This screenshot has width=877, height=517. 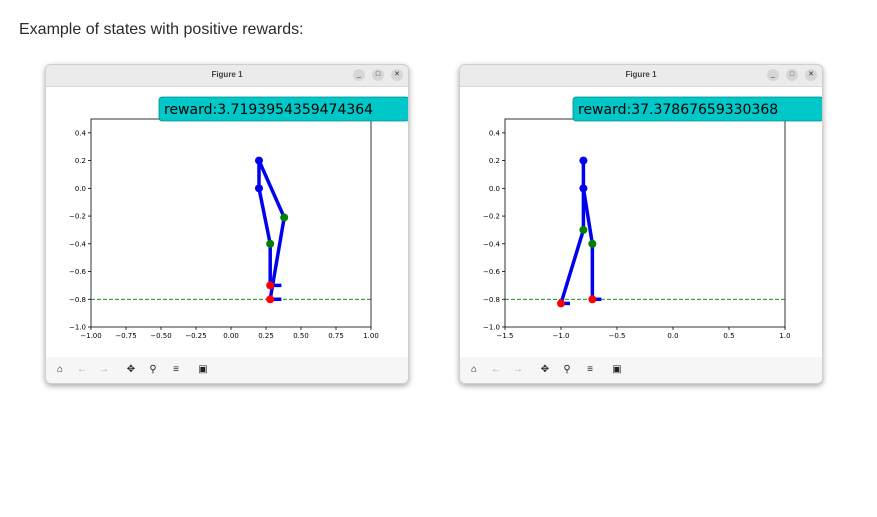 What do you see at coordinates (336, 336) in the screenshot?
I see `x-tick-label: 0.75` at bounding box center [336, 336].